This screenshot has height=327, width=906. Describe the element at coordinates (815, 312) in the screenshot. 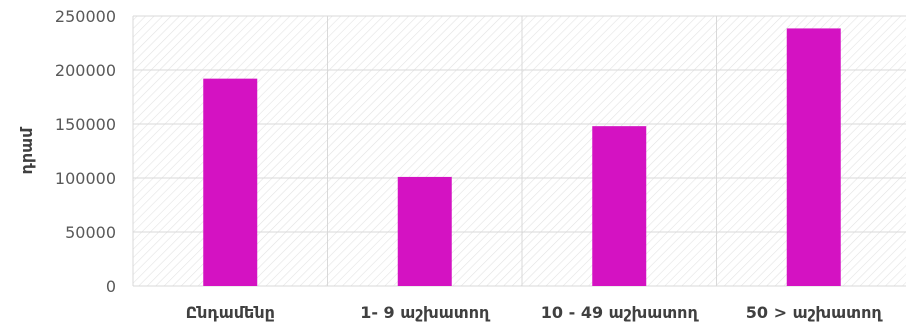

I see `x-tick-label: 50 > աշխատող` at that location.